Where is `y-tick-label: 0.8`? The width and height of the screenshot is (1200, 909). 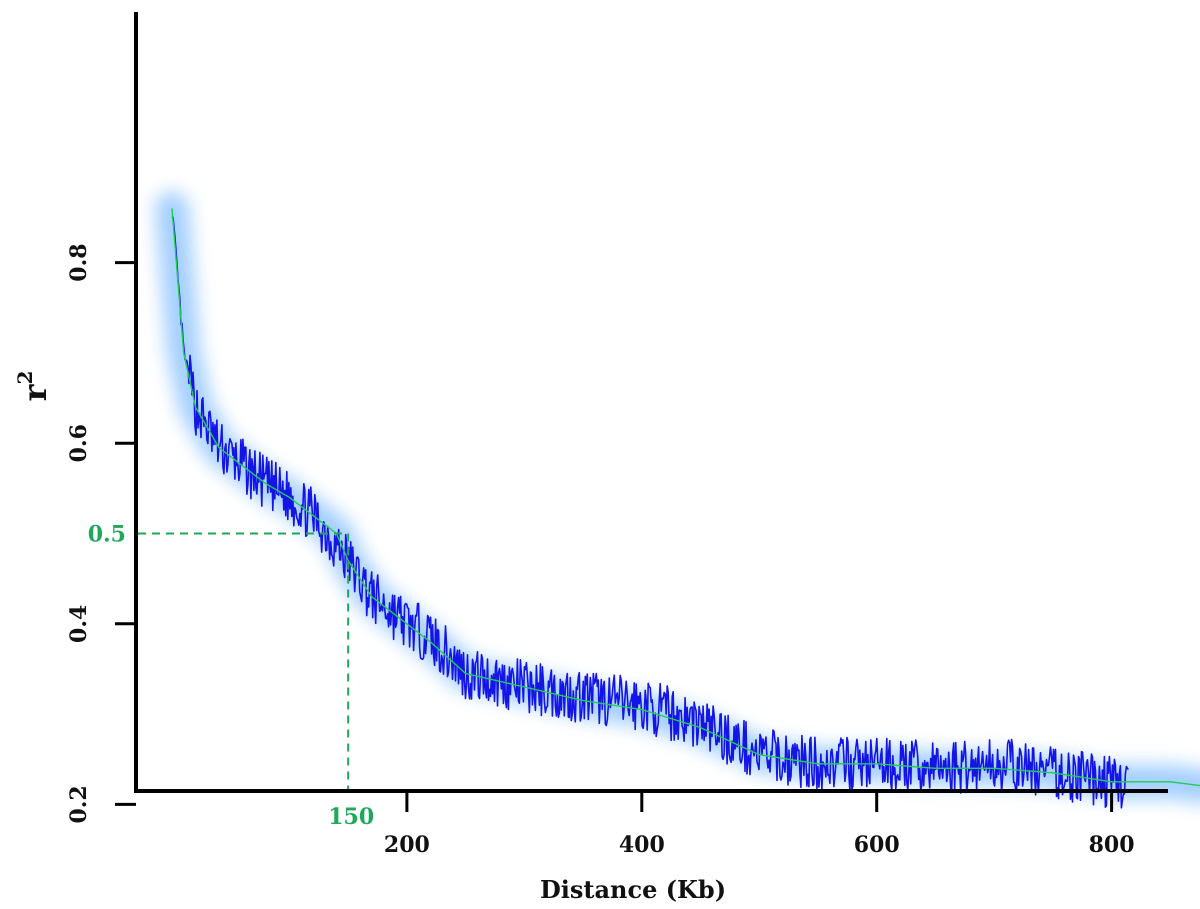
y-tick-label: 0.8 is located at coordinates (79, 262).